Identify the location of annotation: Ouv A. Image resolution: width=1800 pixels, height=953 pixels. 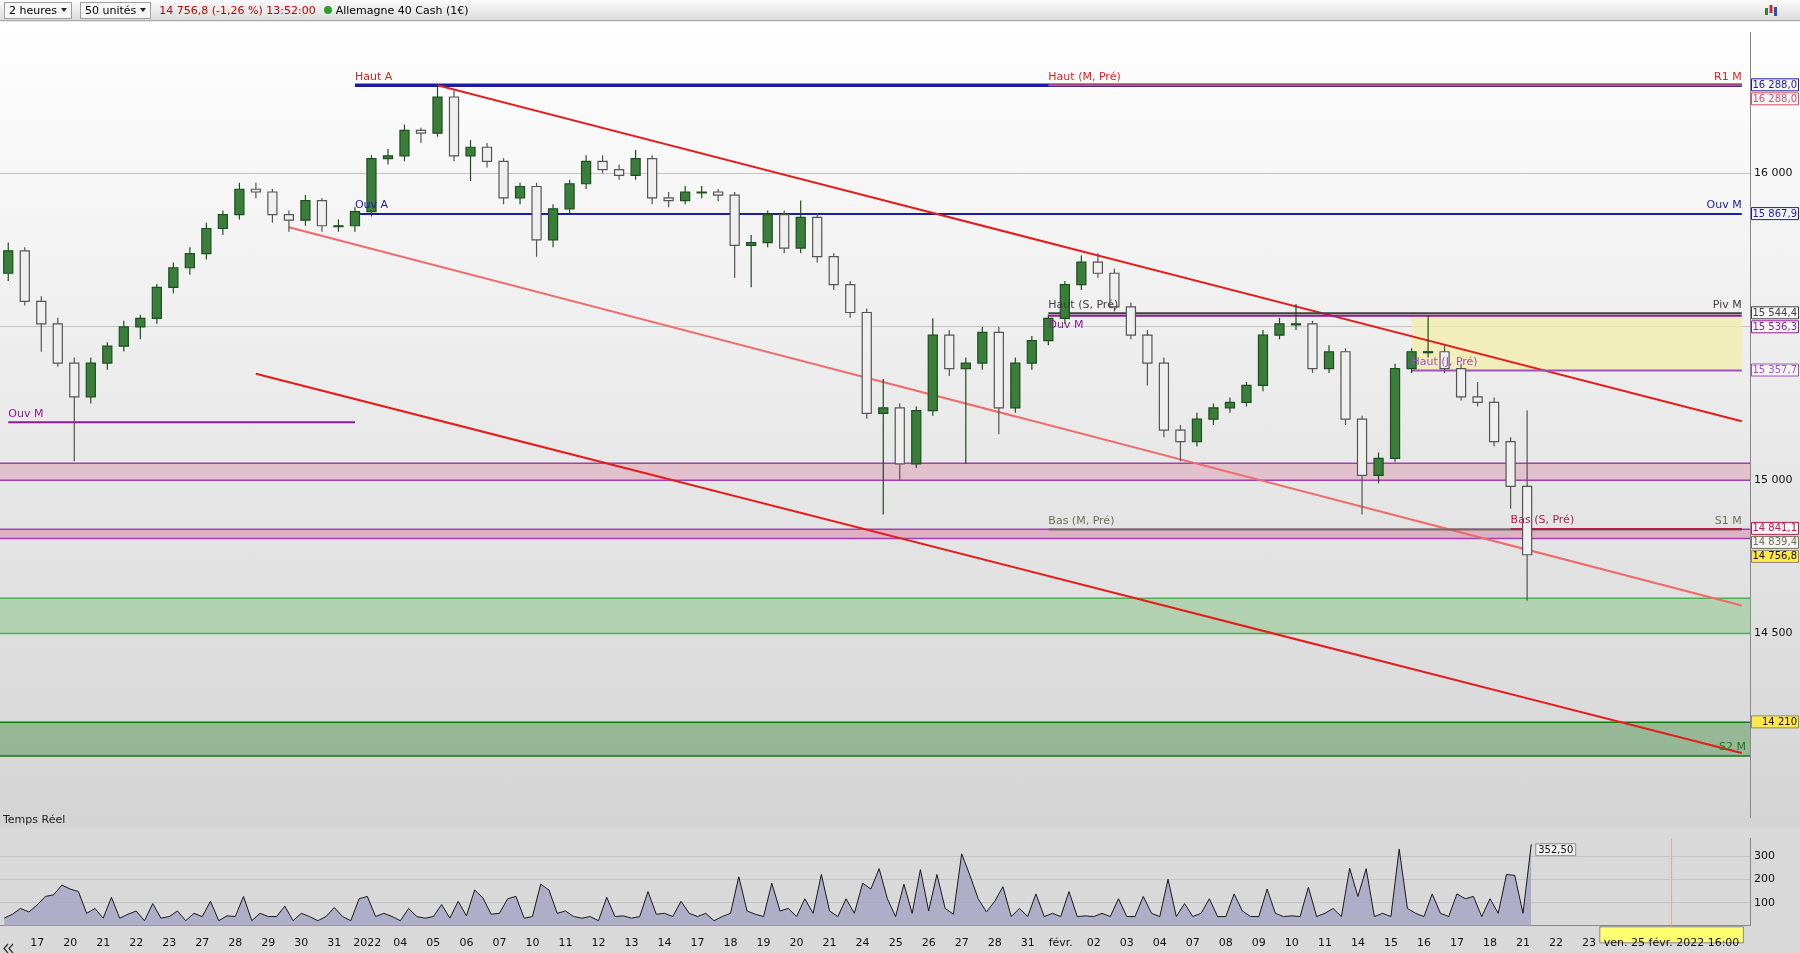
(371, 205).